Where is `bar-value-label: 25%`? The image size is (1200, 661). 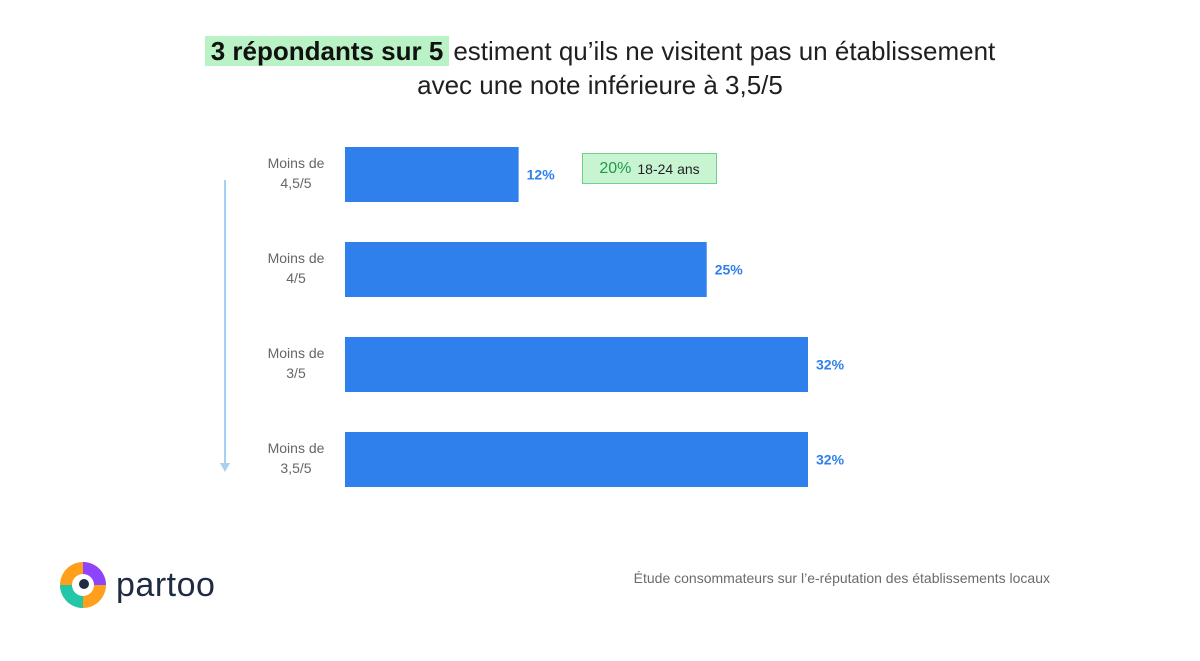
bar-value-label: 25% is located at coordinates (729, 270).